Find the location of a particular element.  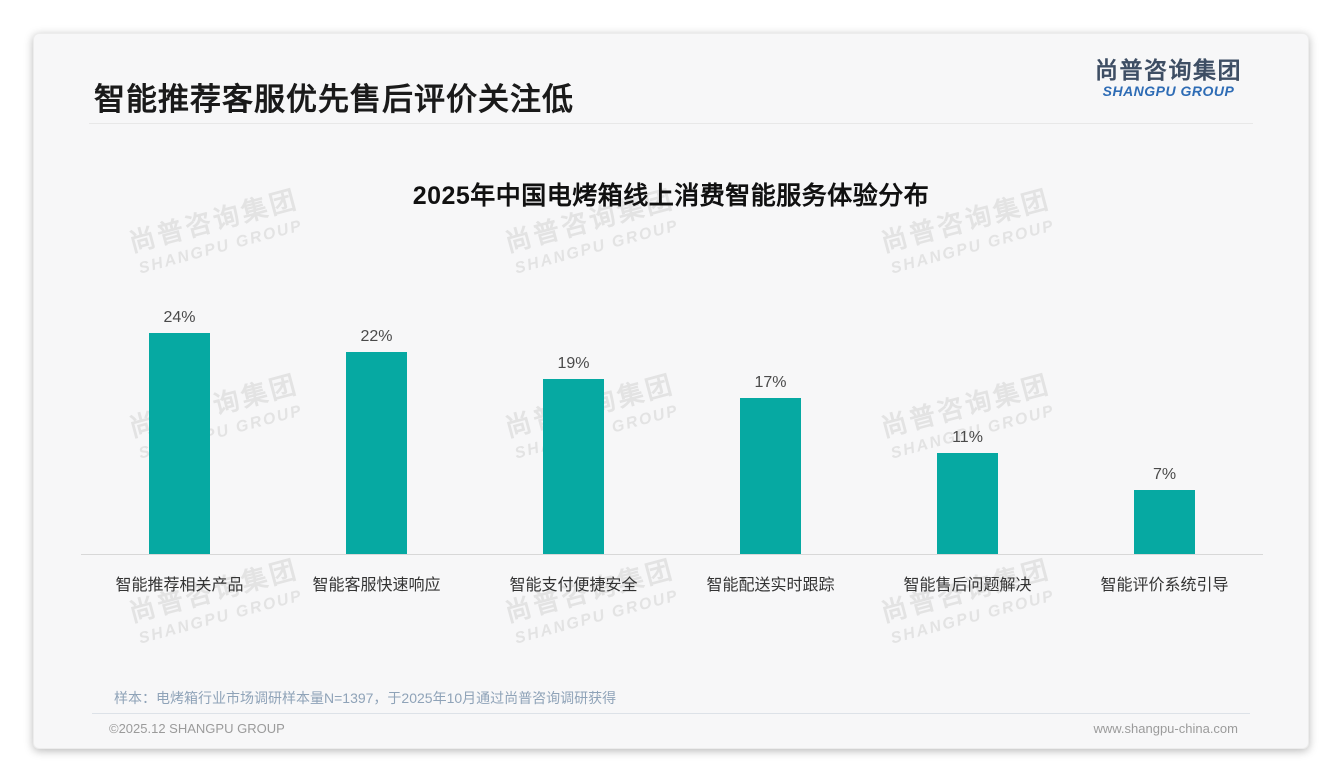

category-label: 智能推荐相关产品 is located at coordinates (179, 585).